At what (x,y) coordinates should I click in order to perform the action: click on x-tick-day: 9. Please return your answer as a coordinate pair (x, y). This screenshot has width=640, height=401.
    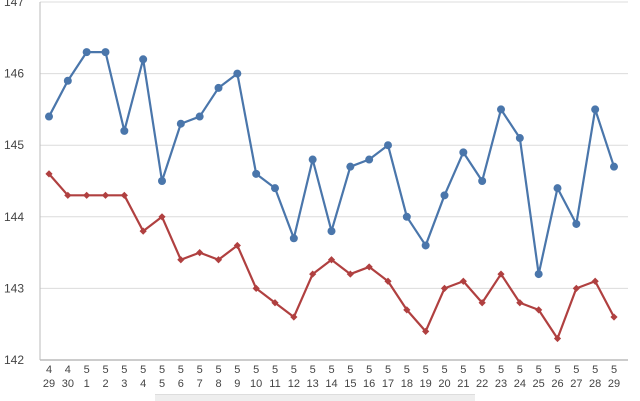
    Looking at the image, I should click on (237, 384).